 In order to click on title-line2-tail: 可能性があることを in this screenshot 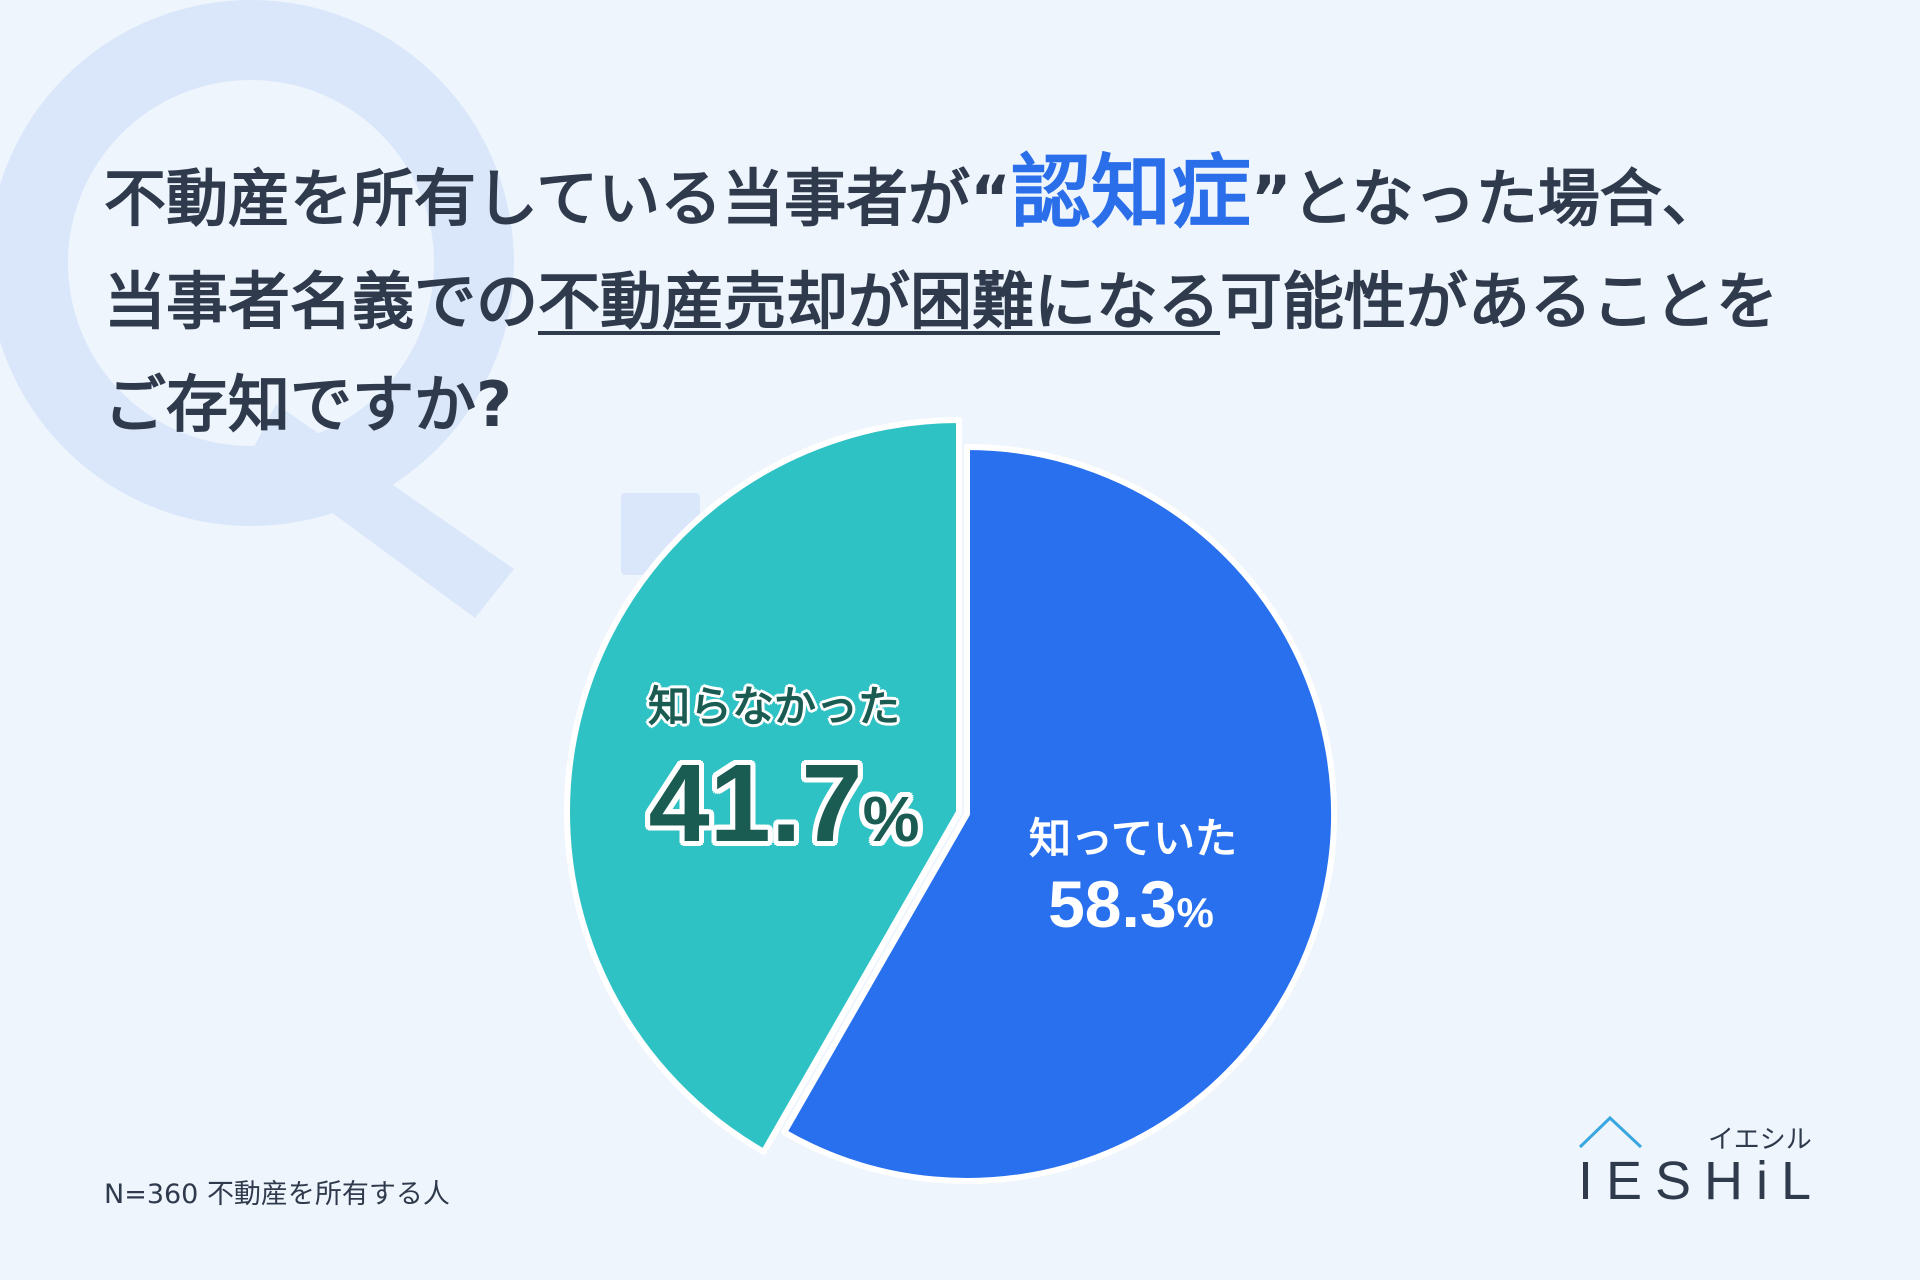, I will do `click(1499, 301)`.